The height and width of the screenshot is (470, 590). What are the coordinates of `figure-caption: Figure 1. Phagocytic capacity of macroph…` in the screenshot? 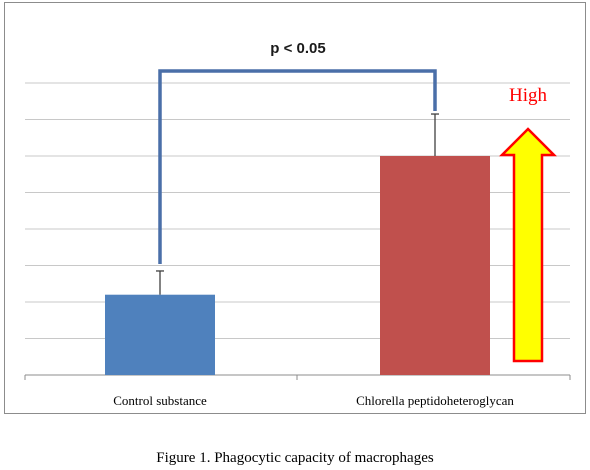 It's located at (295, 458).